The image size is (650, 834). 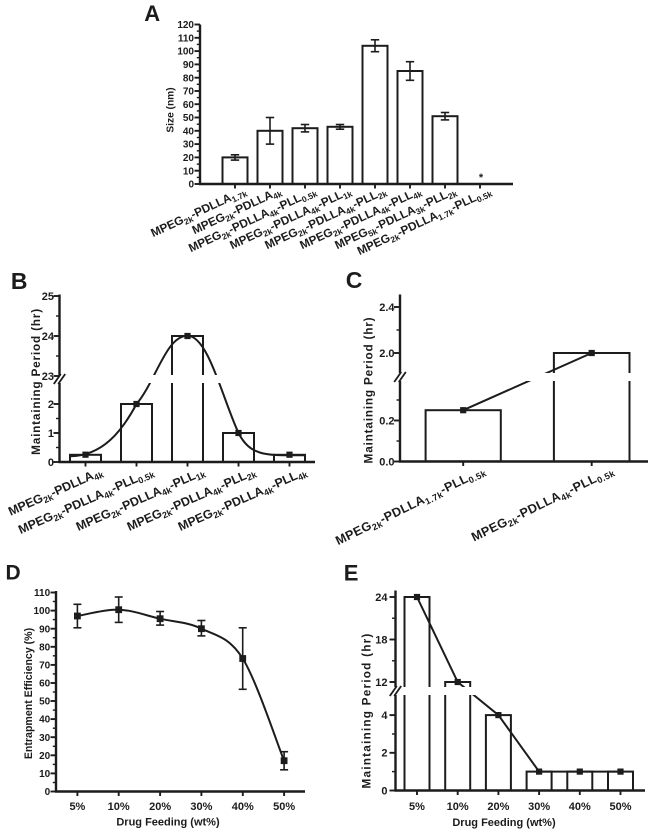 I want to click on svg-text: 12, so click(x=381, y=683).